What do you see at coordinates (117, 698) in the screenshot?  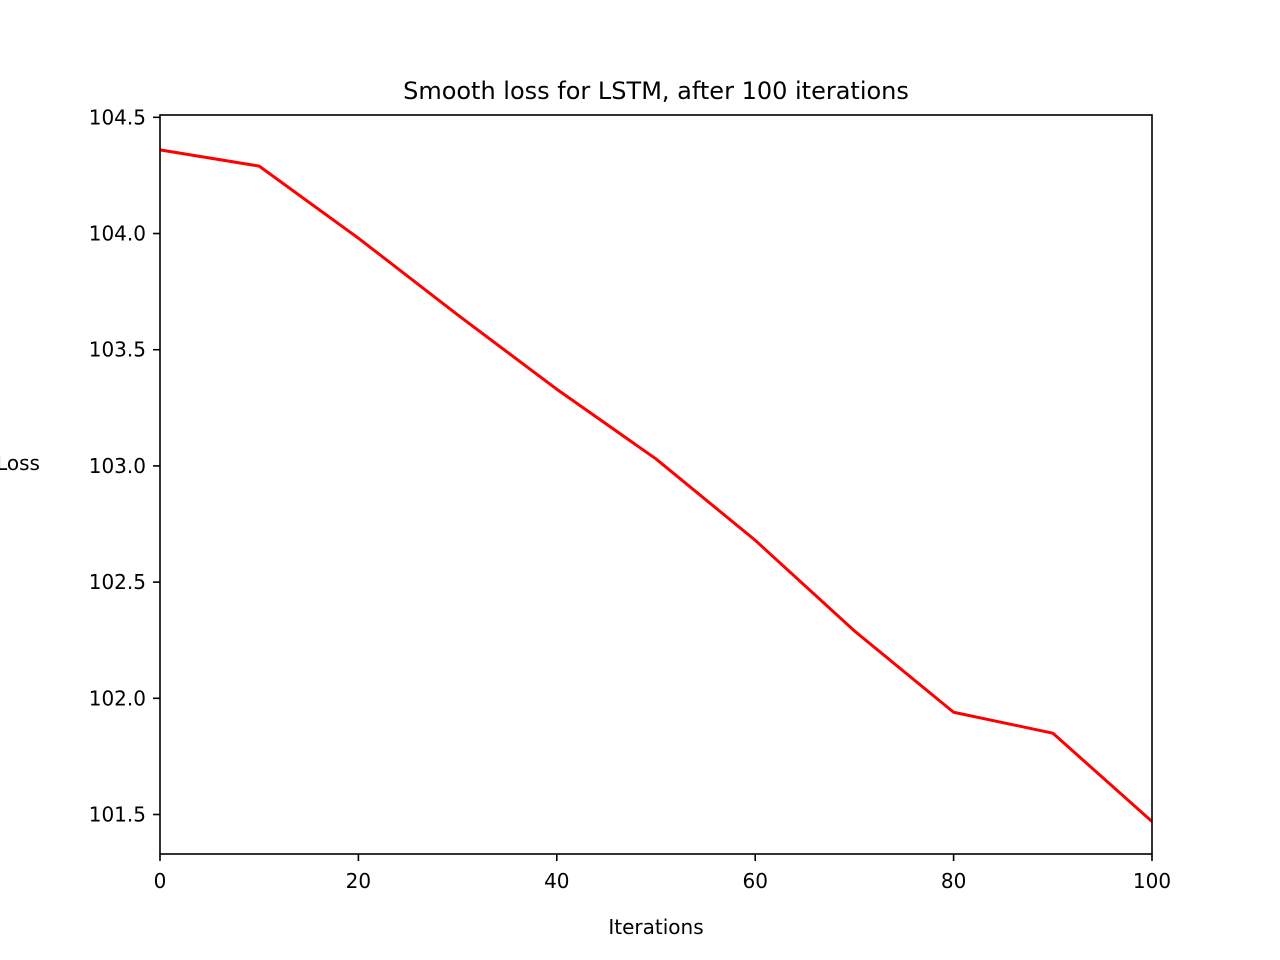 I see `y-tick-label: 102.0` at bounding box center [117, 698].